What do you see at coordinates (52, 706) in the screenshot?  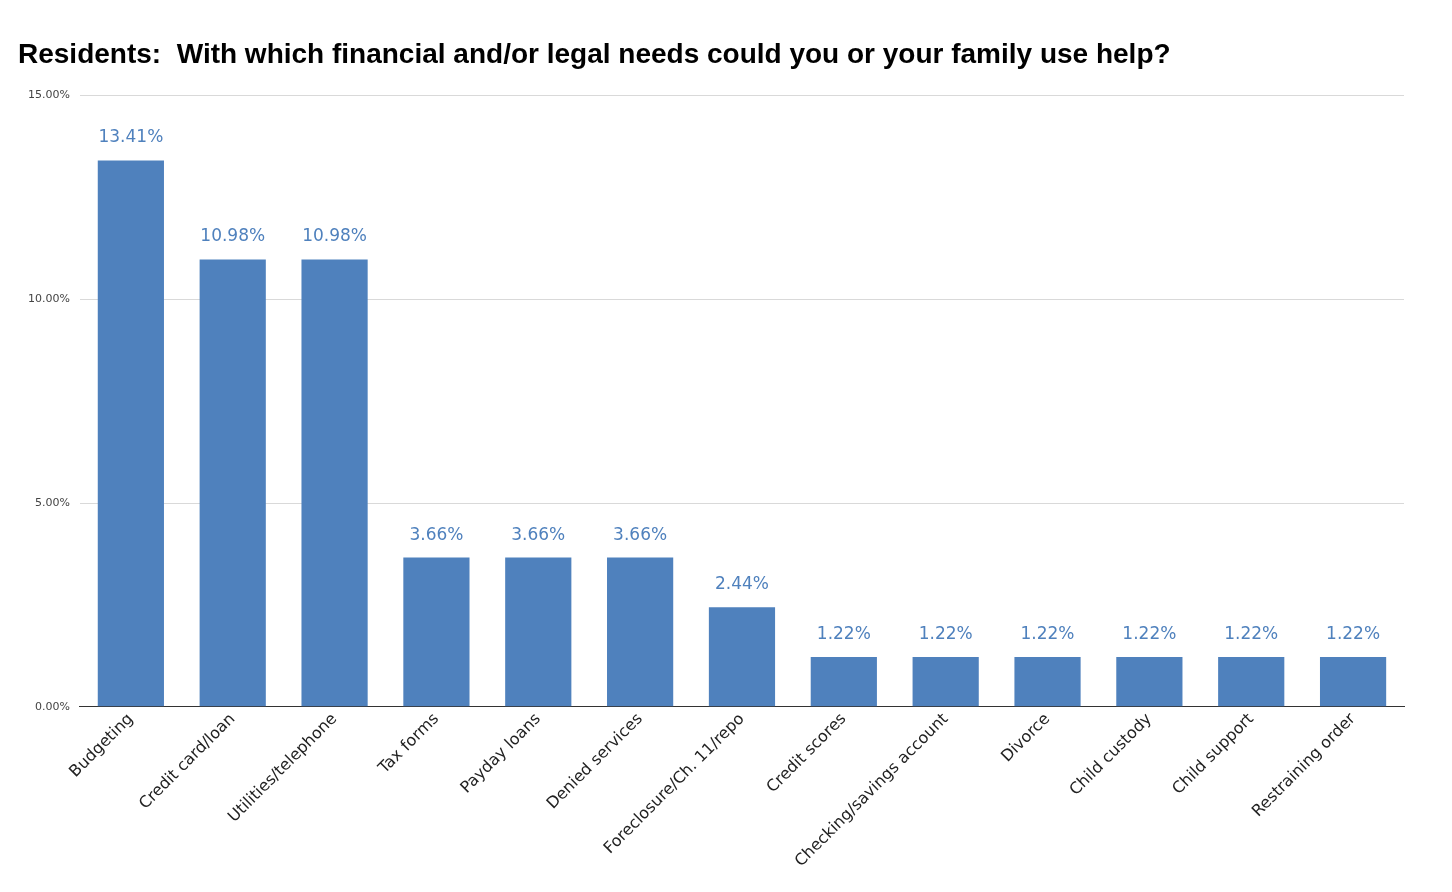 I see `y-tick-label: 0.00%` at bounding box center [52, 706].